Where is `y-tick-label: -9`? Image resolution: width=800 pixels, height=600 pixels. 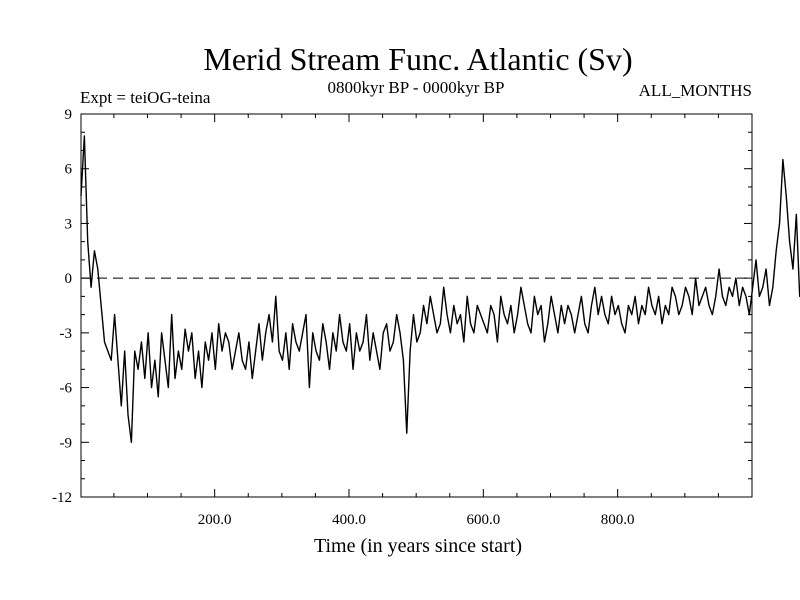 y-tick-label: -9 is located at coordinates (66, 443).